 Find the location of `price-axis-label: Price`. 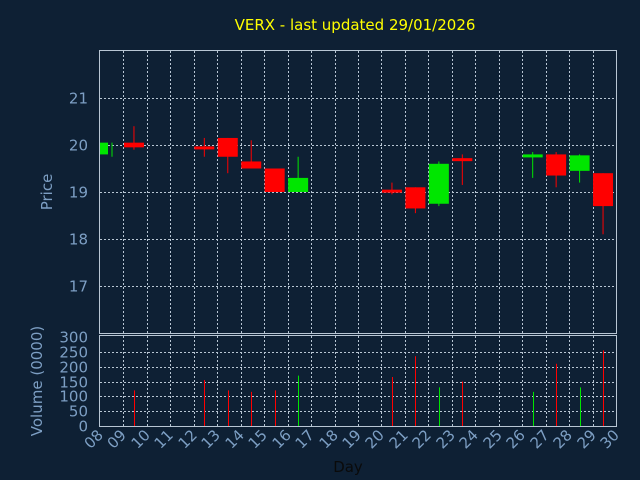

price-axis-label: Price is located at coordinates (47, 192).